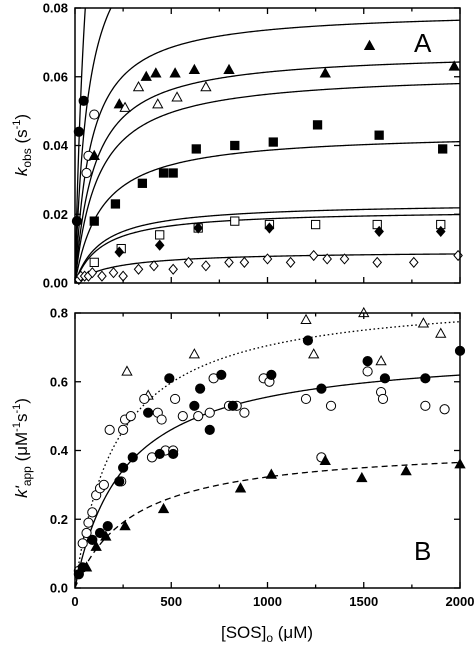 The width and height of the screenshot is (475, 655). I want to click on y-tick-label: 0.6, so click(59, 381).